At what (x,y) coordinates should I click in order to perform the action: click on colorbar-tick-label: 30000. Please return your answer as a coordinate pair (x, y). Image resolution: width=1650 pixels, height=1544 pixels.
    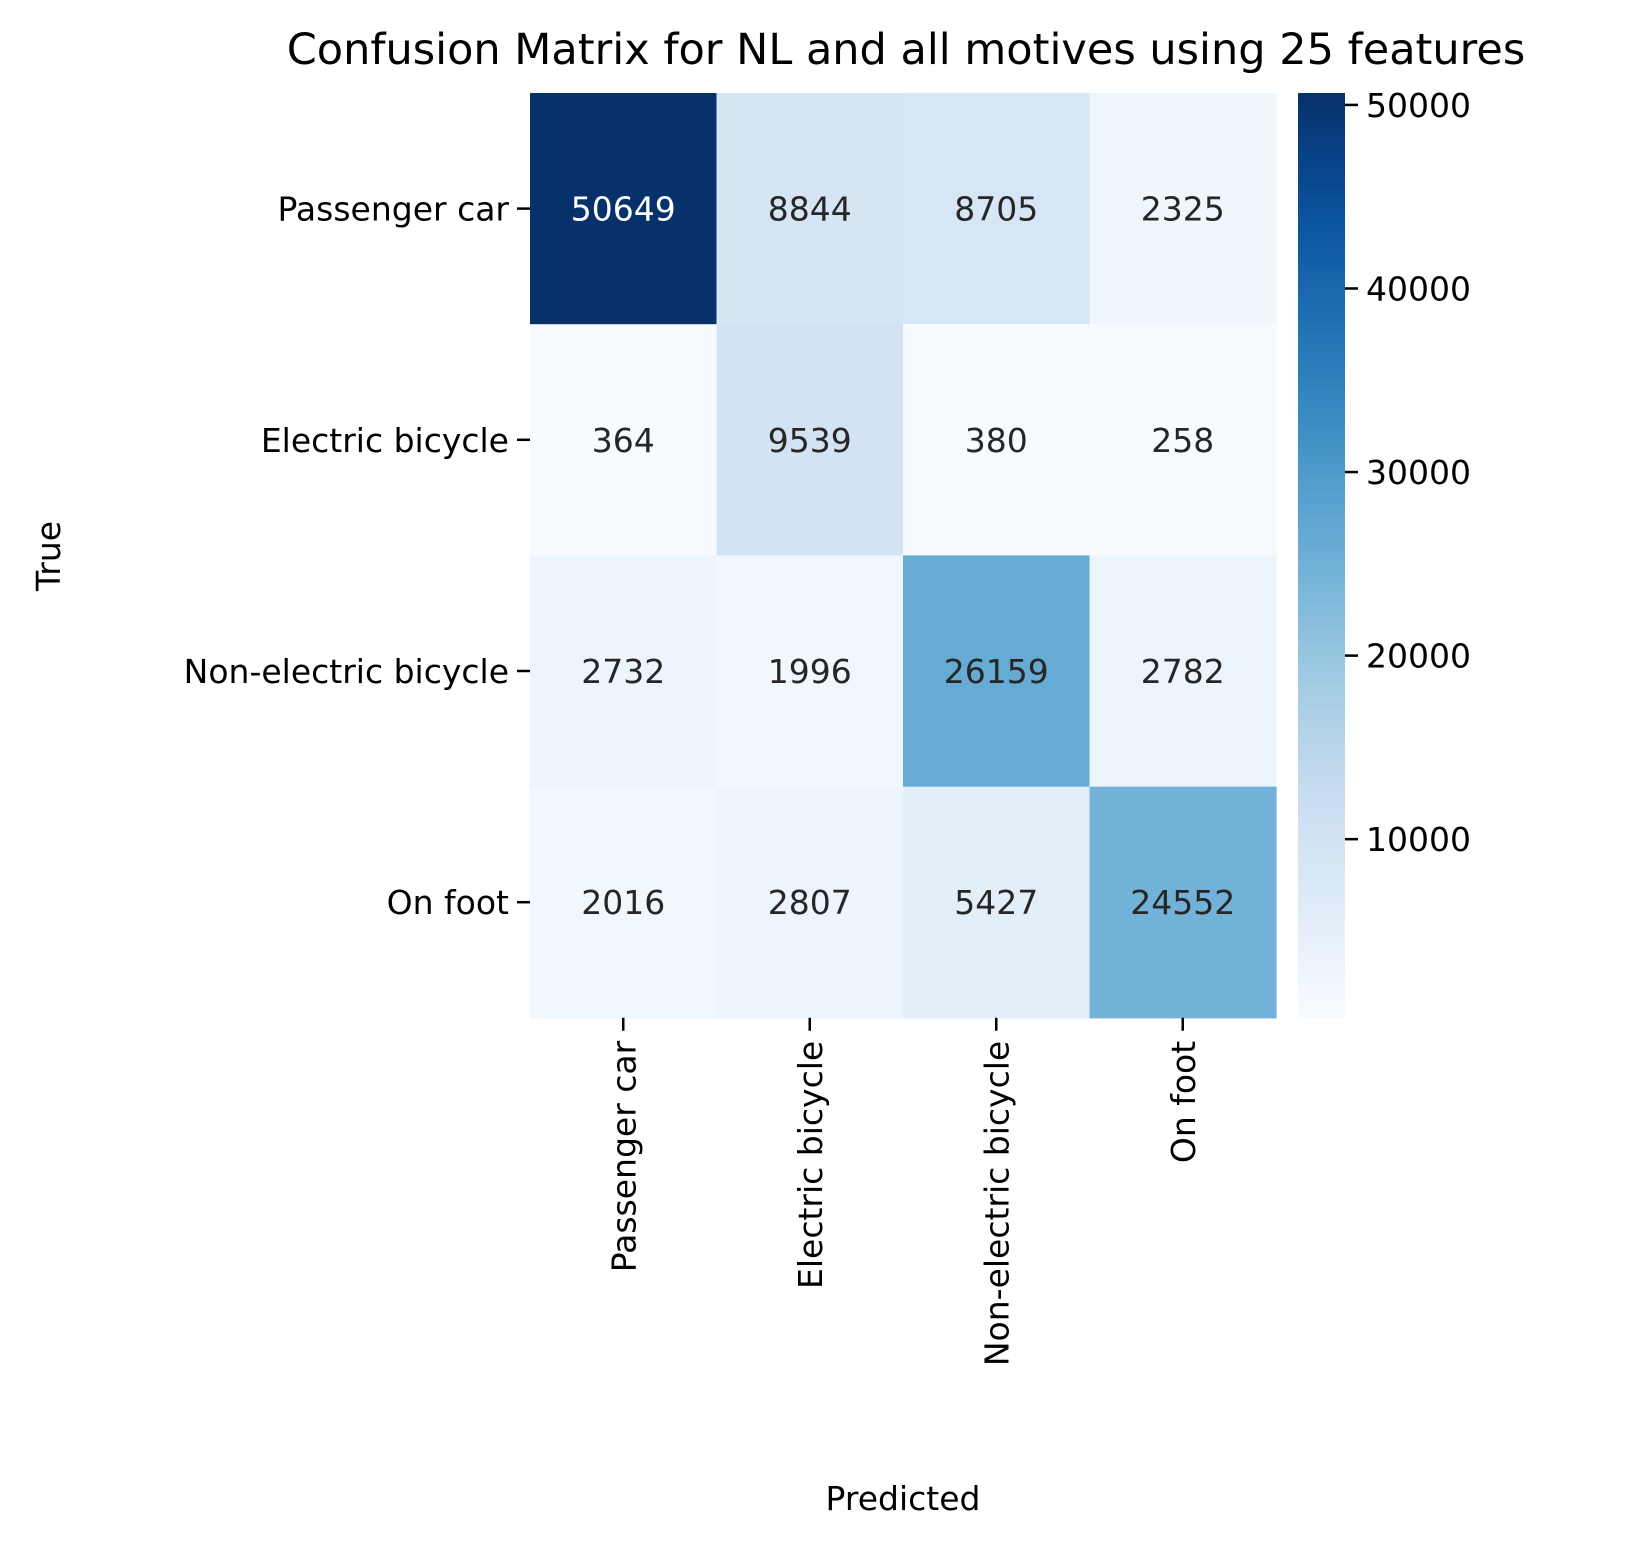
    Looking at the image, I should click on (1418, 472).